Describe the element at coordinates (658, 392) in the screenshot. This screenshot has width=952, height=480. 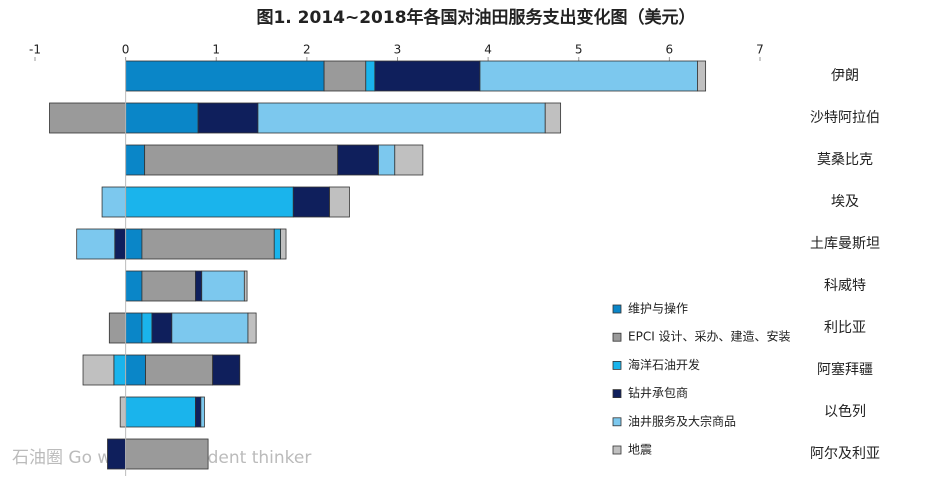
I see `legend-label: 钻井承包商` at that location.